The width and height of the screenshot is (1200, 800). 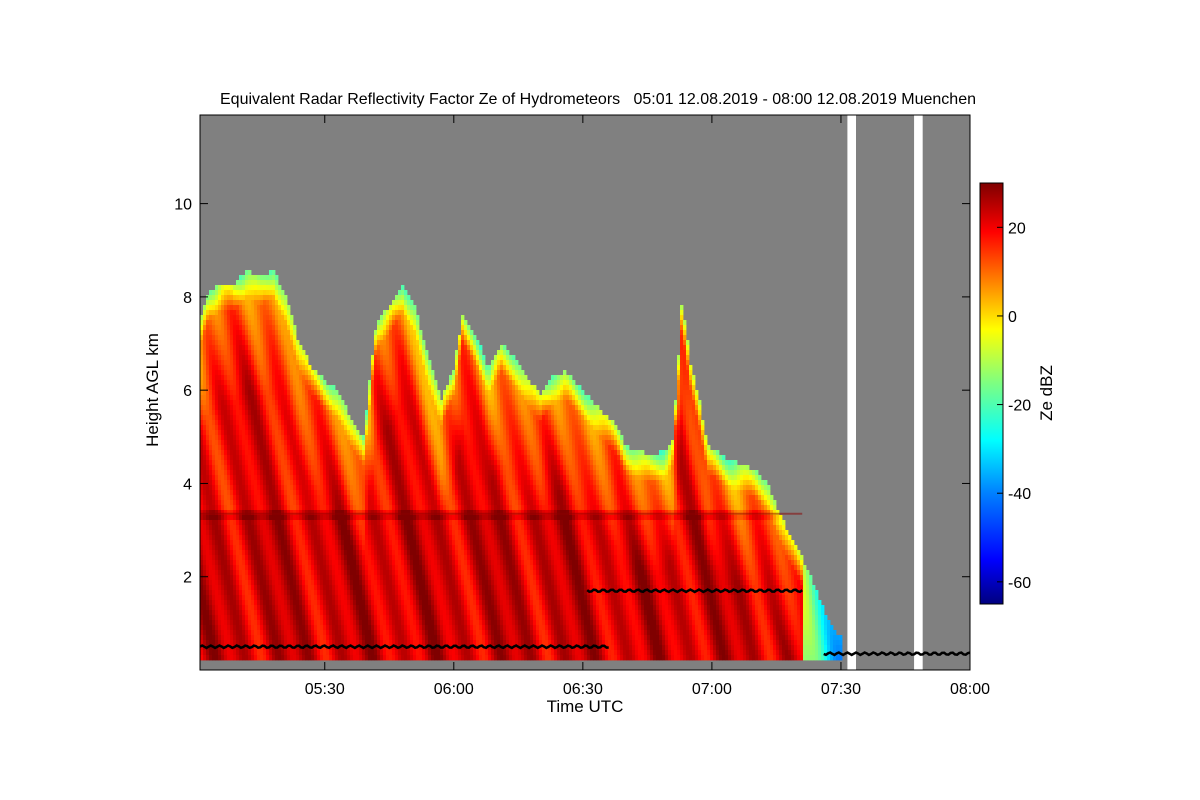 What do you see at coordinates (841, 689) in the screenshot?
I see `x-tick-label: 07:30` at bounding box center [841, 689].